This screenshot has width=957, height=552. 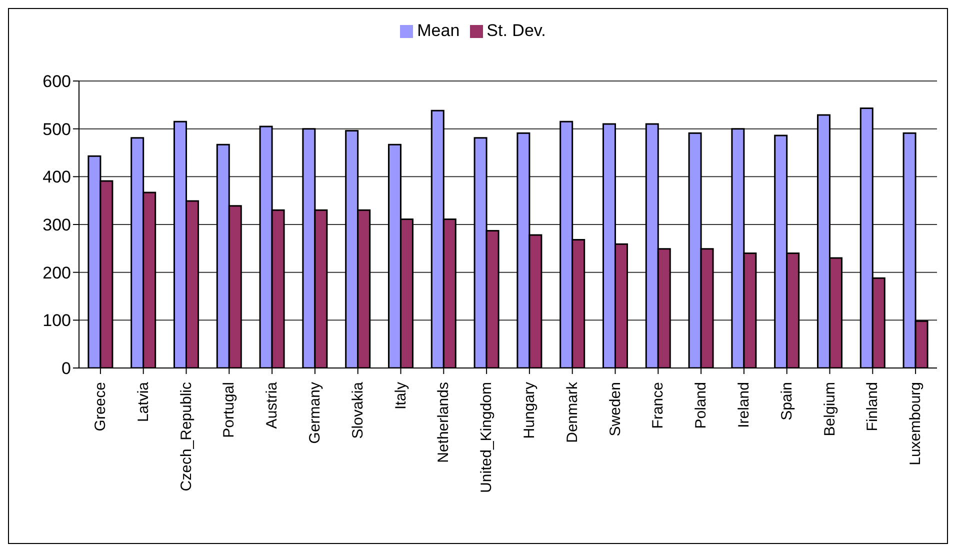 What do you see at coordinates (529, 410) in the screenshot?
I see `x-tick-label: Hungary` at bounding box center [529, 410].